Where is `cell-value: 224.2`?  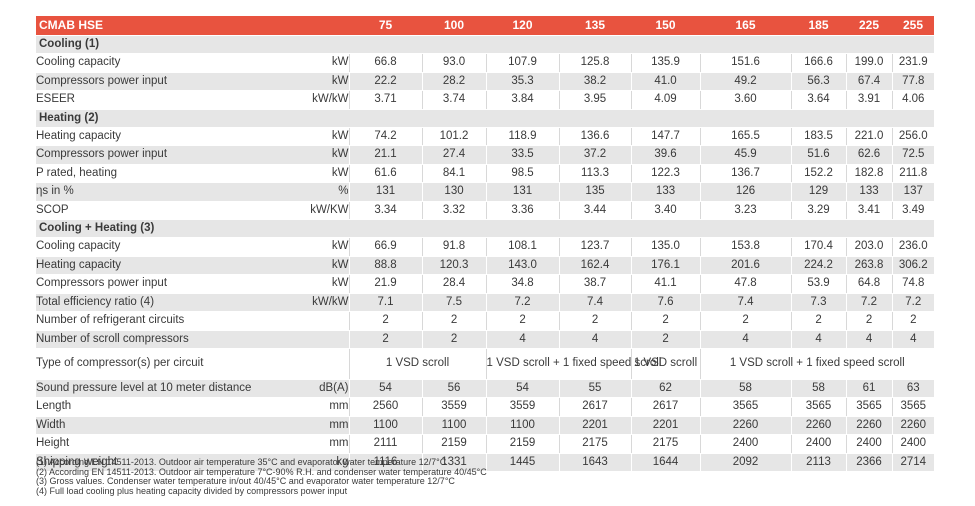 cell-value: 224.2 is located at coordinates (818, 266).